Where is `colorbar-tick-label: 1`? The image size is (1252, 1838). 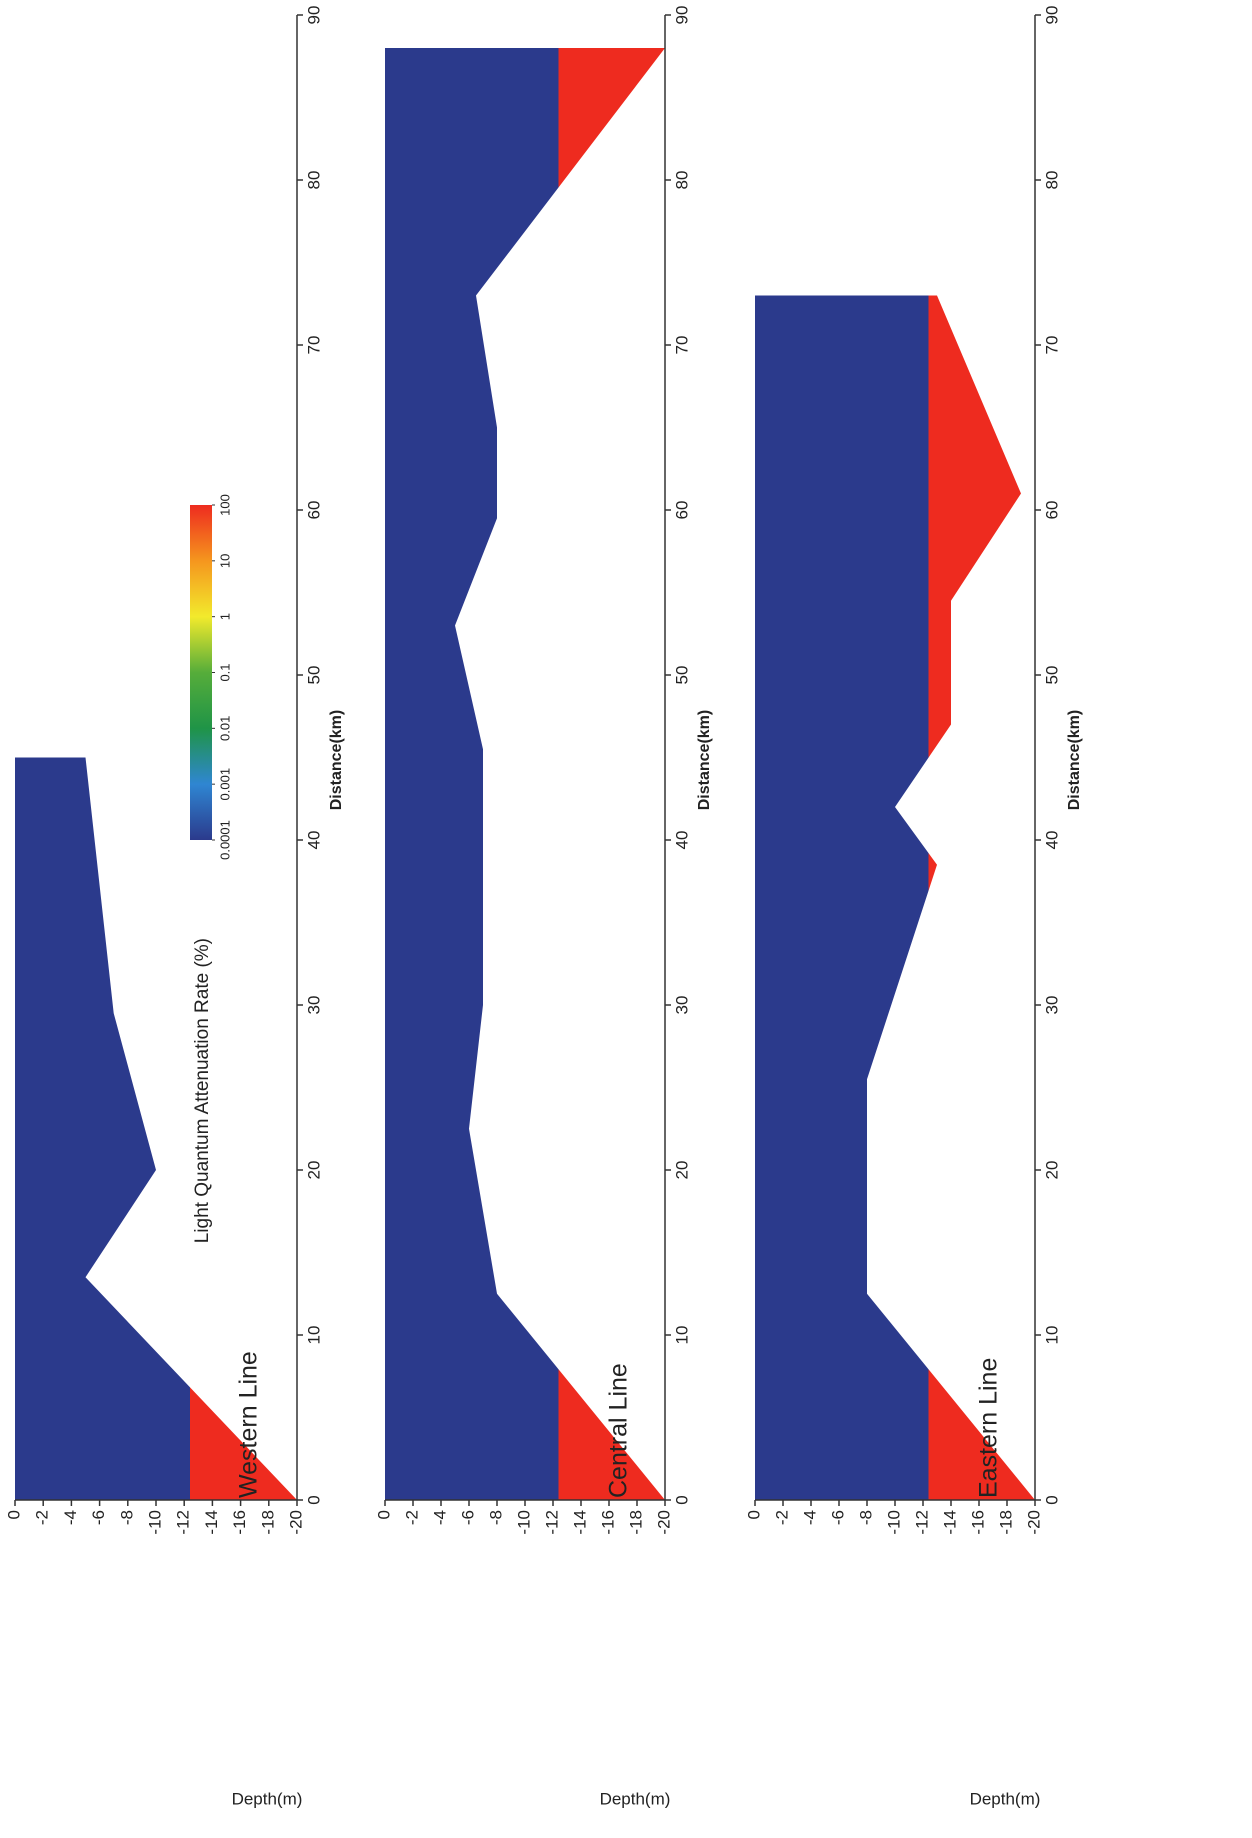 colorbar-tick-label: 1 is located at coordinates (224, 616).